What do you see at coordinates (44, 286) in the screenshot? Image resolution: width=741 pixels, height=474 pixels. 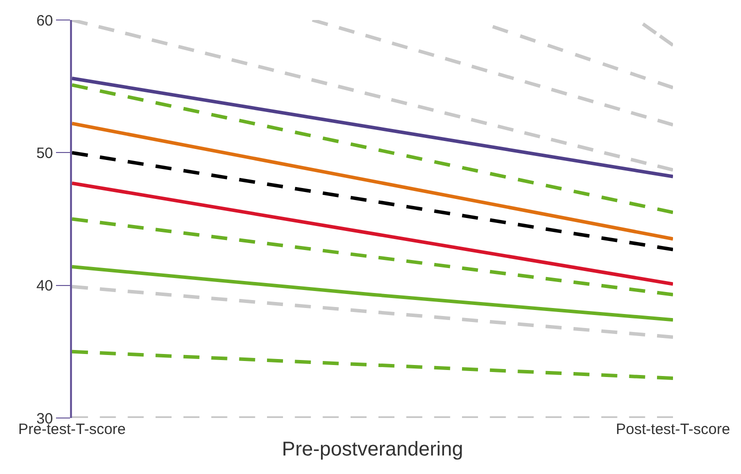 I see `y-tick-label: 40` at bounding box center [44, 286].